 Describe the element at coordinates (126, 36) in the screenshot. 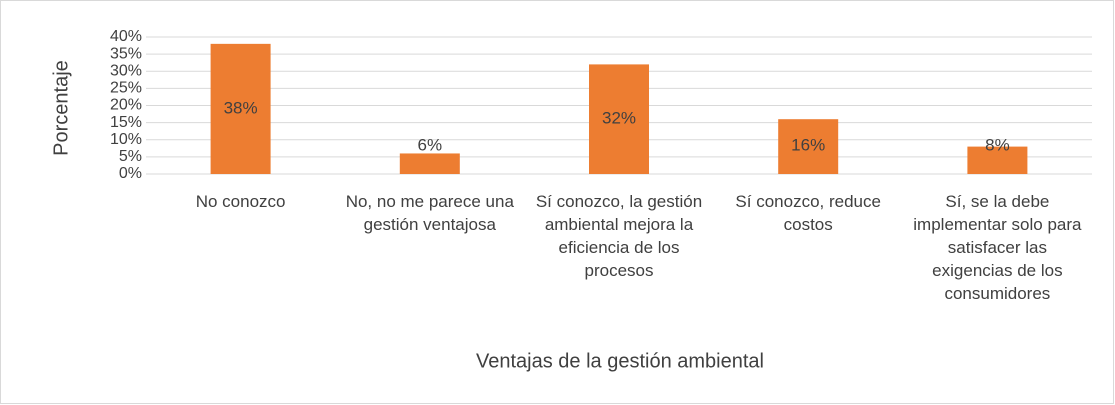

I see `y-tick-label: 40%` at that location.